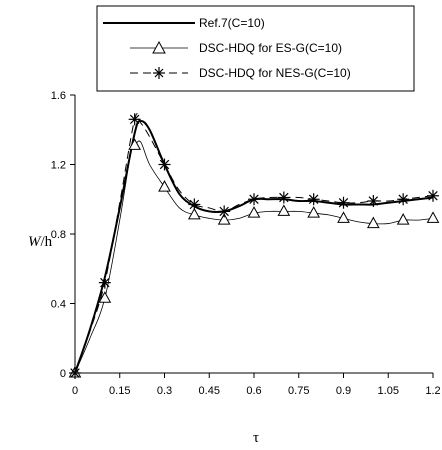 This screenshot has height=450, width=442. I want to click on legend-marker-triangle-icon, so click(159, 47).